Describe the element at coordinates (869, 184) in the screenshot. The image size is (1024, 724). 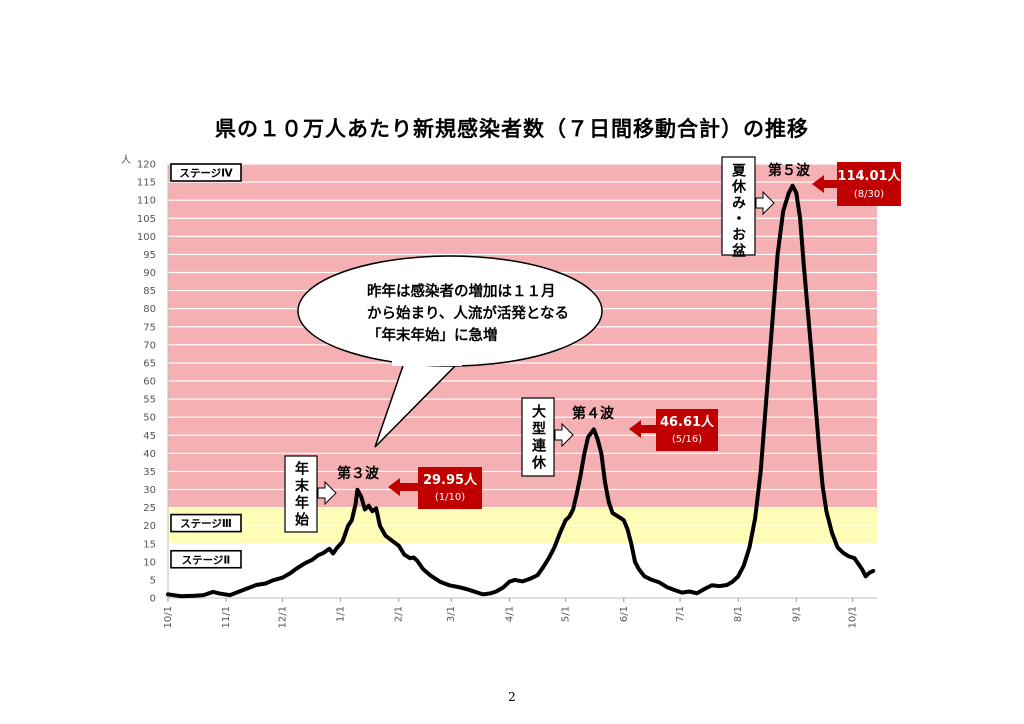
I see `wave5-peak-box` at that location.